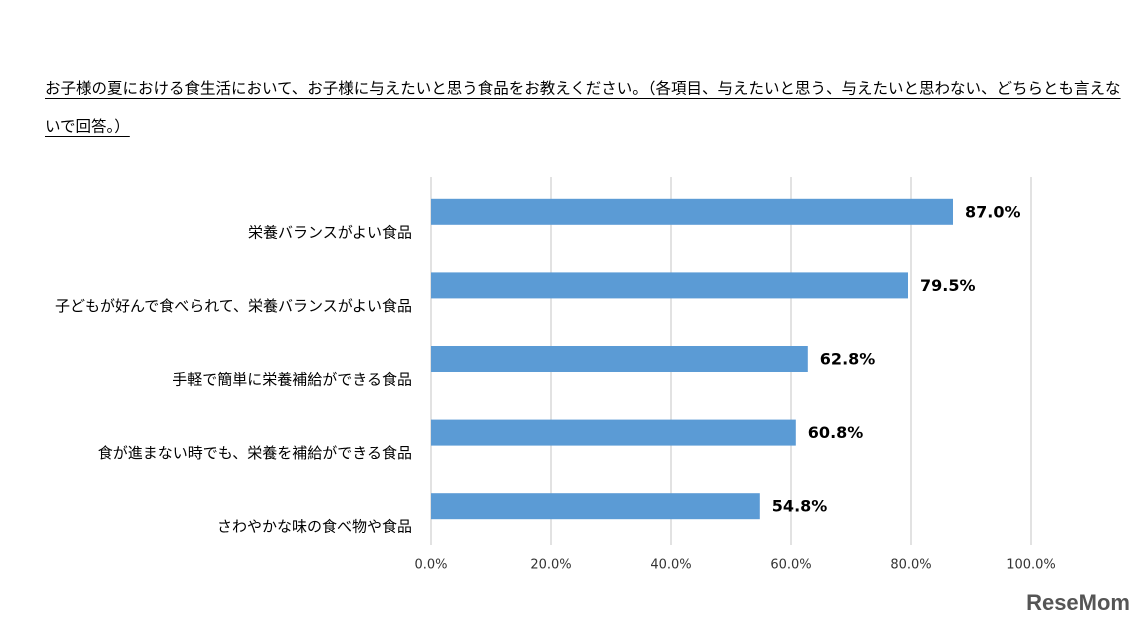  Describe the element at coordinates (550, 565) in the screenshot. I see `x-tick-label: 20.0%` at that location.